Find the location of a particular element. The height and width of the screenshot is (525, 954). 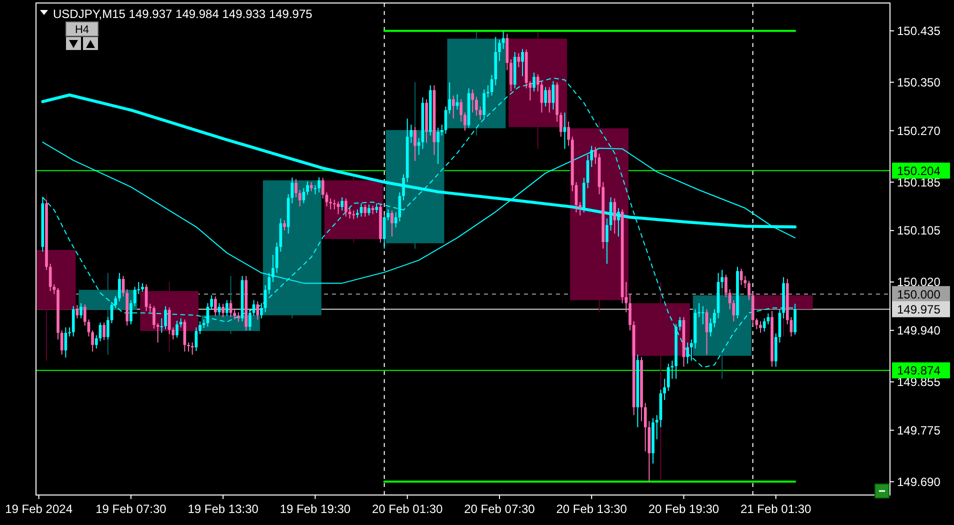

y-tick-label: 150.435 is located at coordinates (919, 31).